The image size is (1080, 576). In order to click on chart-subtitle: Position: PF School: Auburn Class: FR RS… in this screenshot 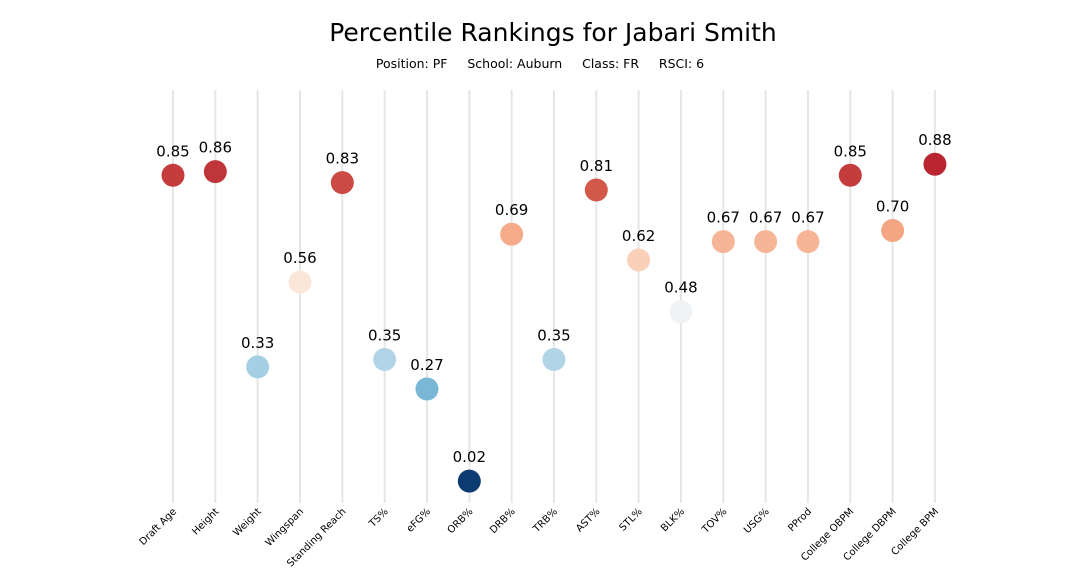, I will do `click(540, 63)`.